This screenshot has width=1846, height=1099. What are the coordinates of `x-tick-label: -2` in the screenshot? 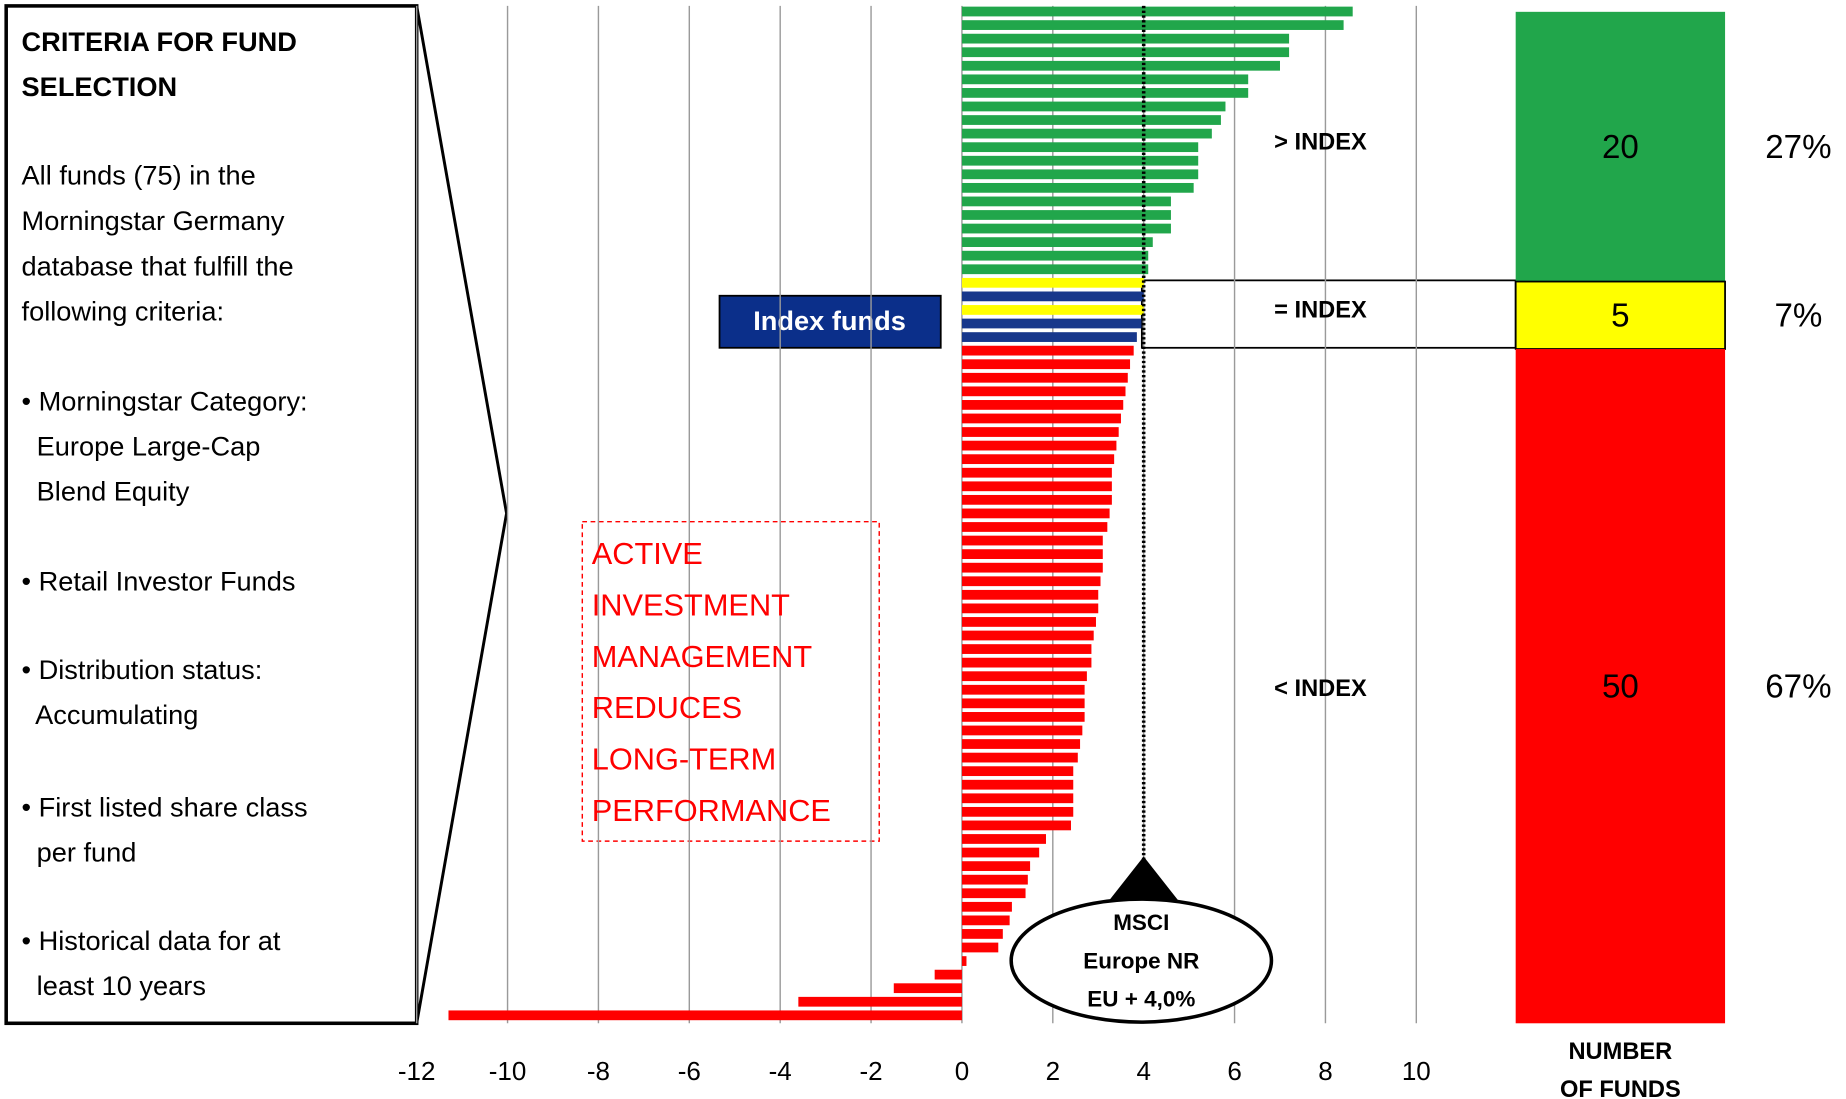 It's located at (870, 1071).